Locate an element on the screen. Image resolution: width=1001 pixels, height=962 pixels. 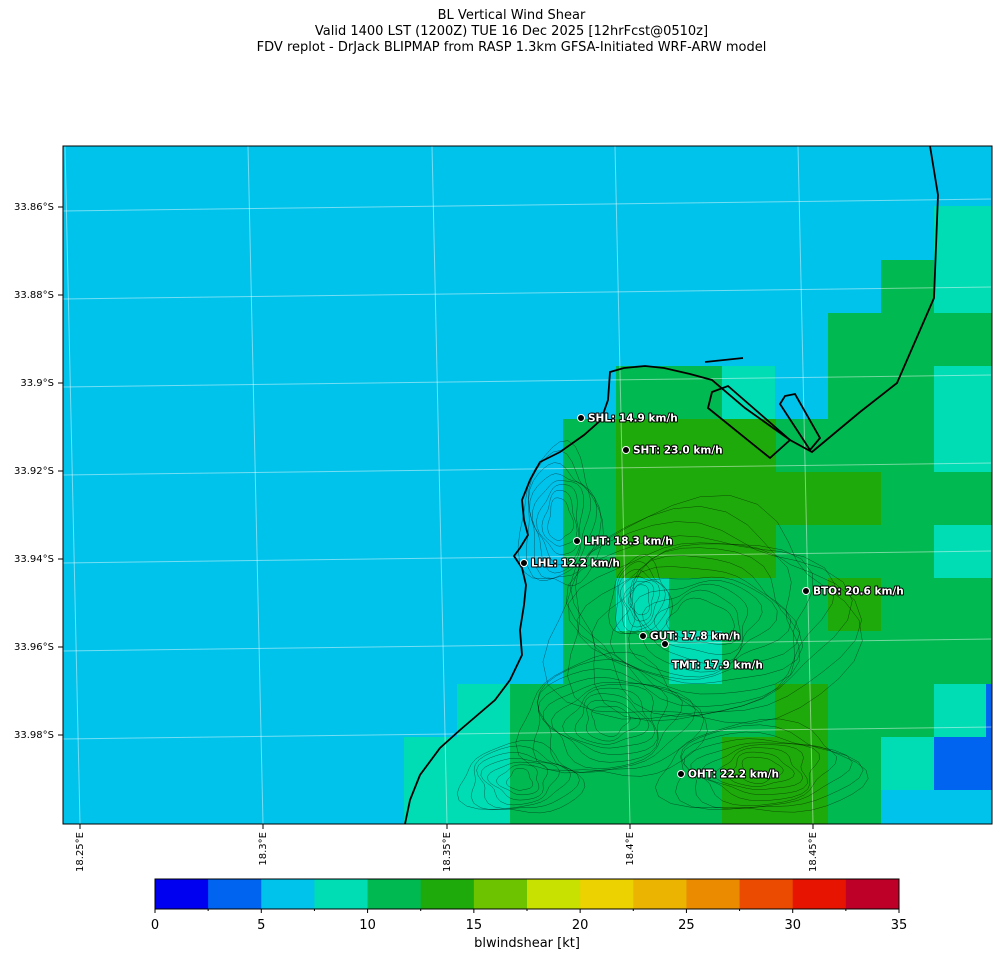
lon-tick-label: 18.35°E is located at coordinates (447, 852).